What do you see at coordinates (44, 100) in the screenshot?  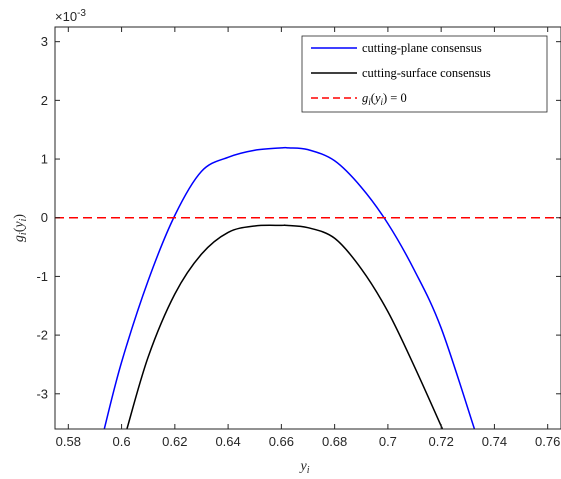 I see `y-tick-label: 2` at bounding box center [44, 100].